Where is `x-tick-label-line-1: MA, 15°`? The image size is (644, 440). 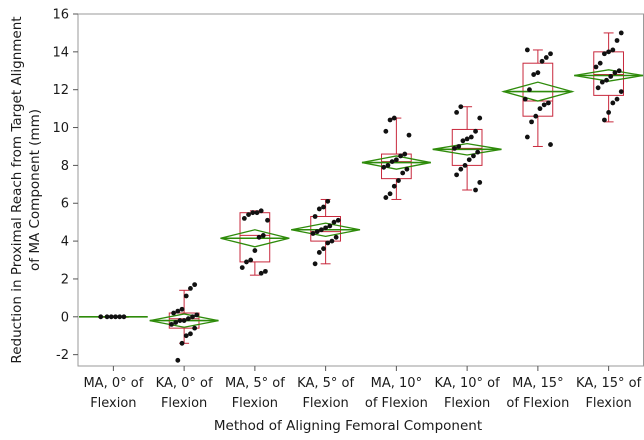 x-tick-label-line-1: MA, 15° is located at coordinates (537, 383).